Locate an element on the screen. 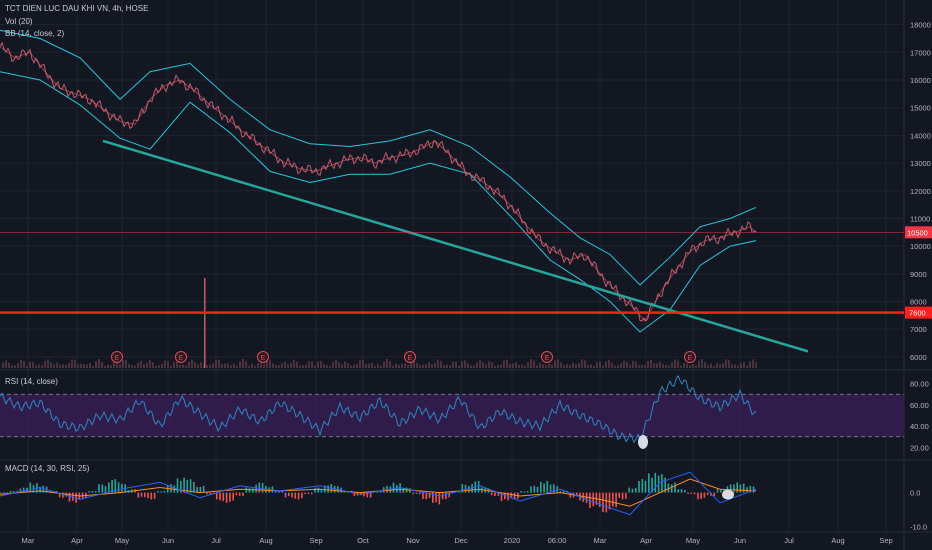  earnings-marker-label: E is located at coordinates (117, 358).